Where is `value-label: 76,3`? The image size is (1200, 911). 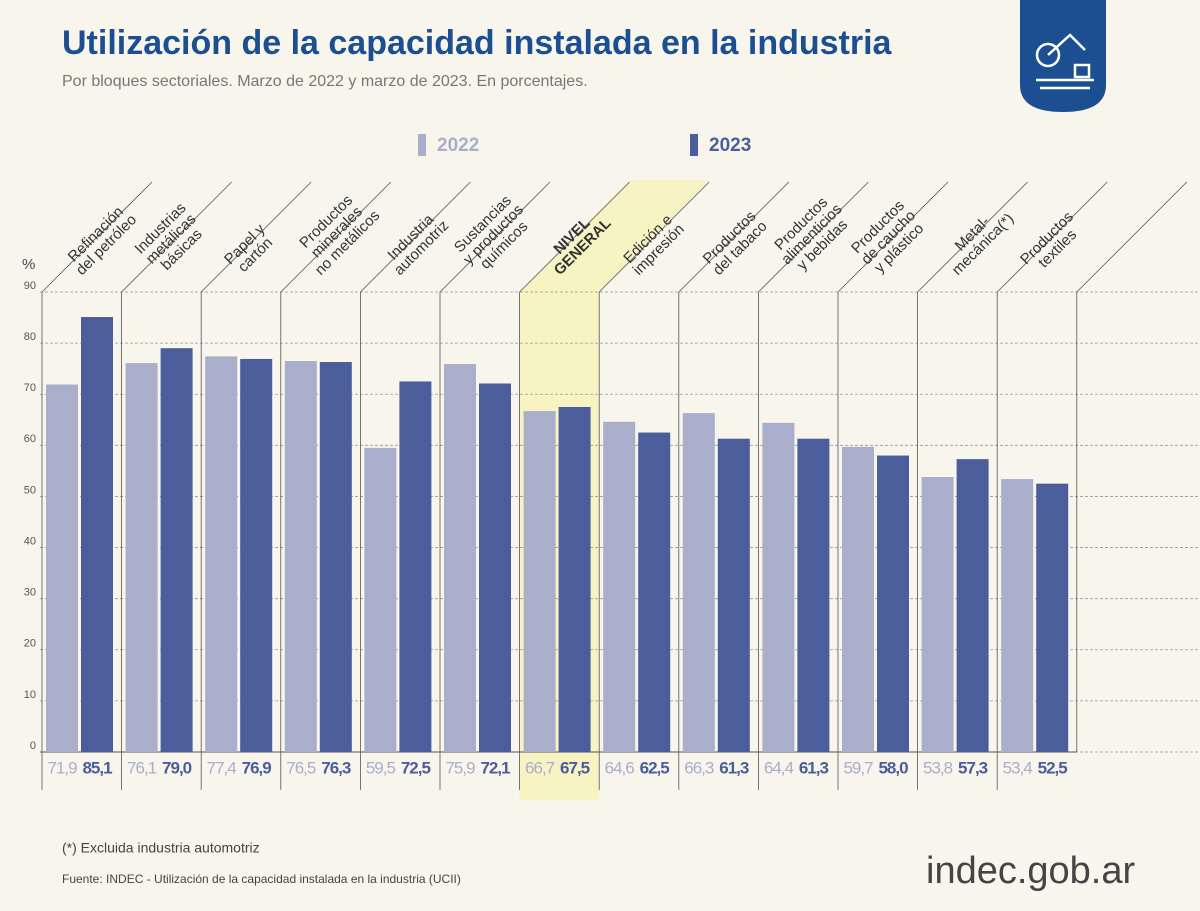
value-label: 76,3 is located at coordinates (336, 767).